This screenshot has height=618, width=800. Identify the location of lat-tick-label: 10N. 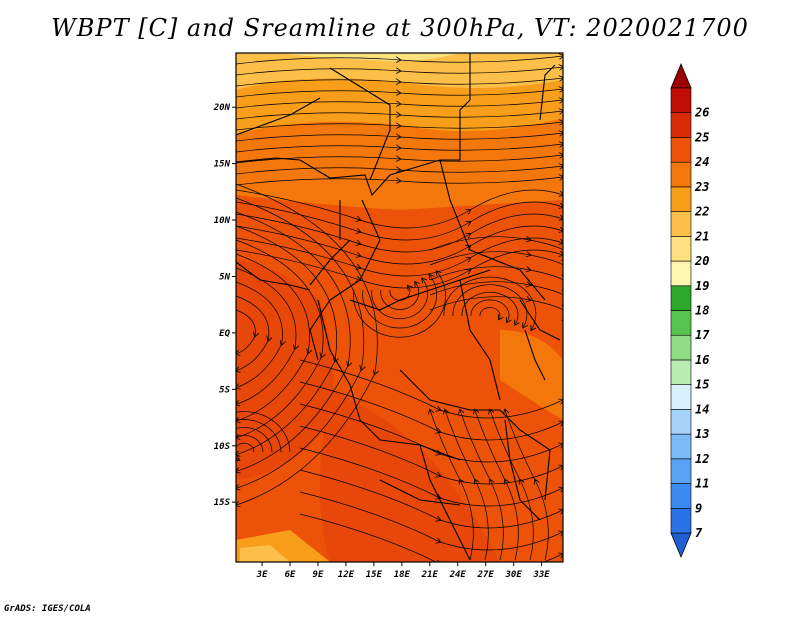
(222, 221).